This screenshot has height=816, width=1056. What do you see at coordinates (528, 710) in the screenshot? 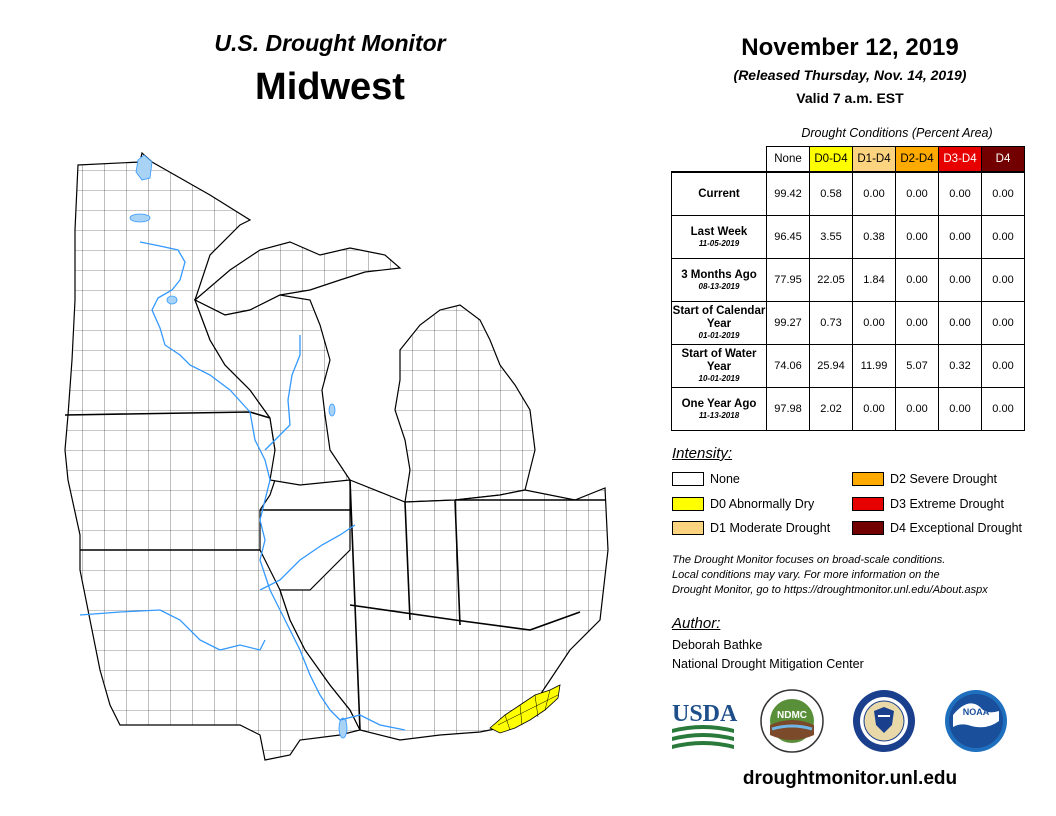
I see `d0-county-lines` at bounding box center [528, 710].